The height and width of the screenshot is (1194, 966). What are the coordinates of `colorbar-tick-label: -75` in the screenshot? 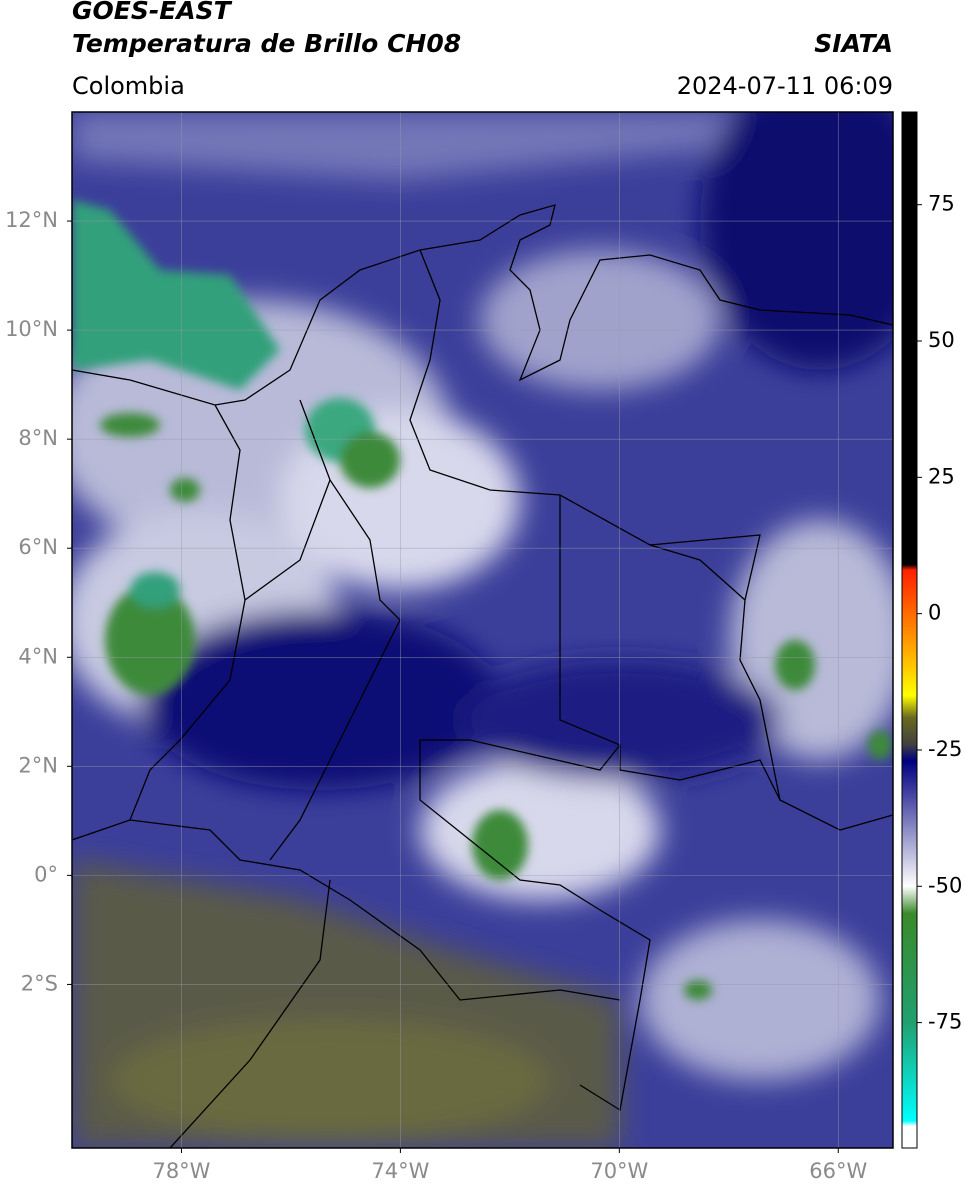 It's located at (945, 1022).